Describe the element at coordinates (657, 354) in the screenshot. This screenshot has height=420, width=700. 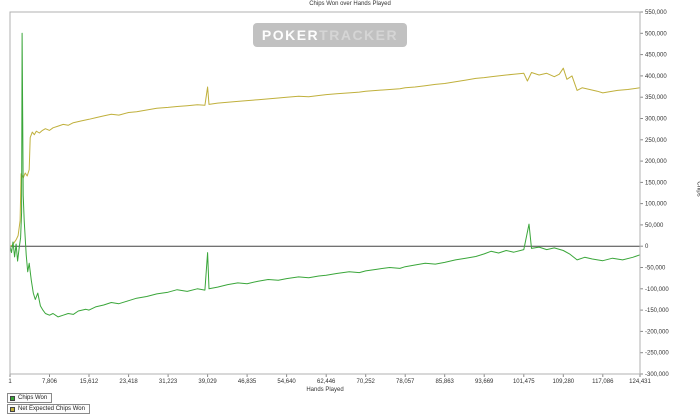
I see `svg-text: -250,000` at that location.